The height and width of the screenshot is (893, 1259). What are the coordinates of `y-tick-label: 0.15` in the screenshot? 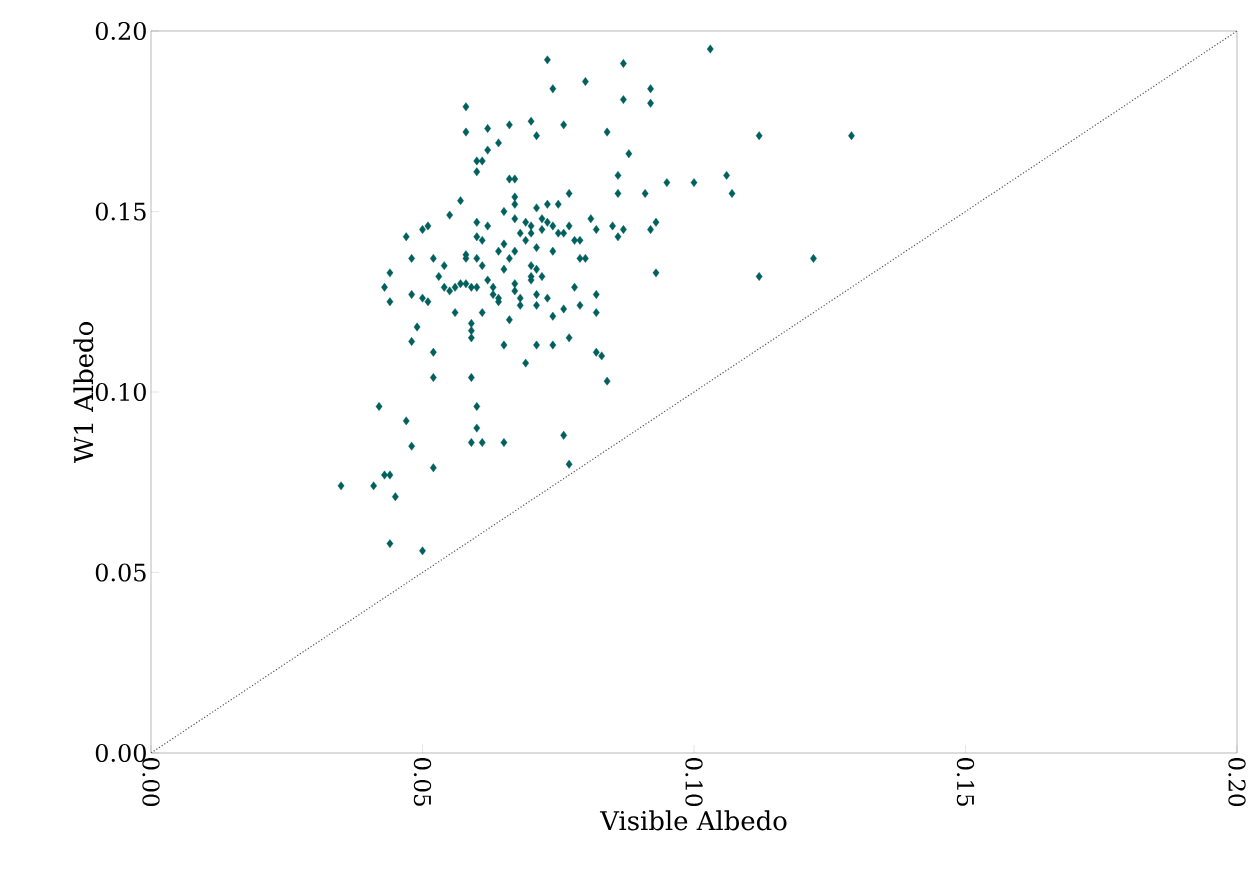 It's located at (120, 211).